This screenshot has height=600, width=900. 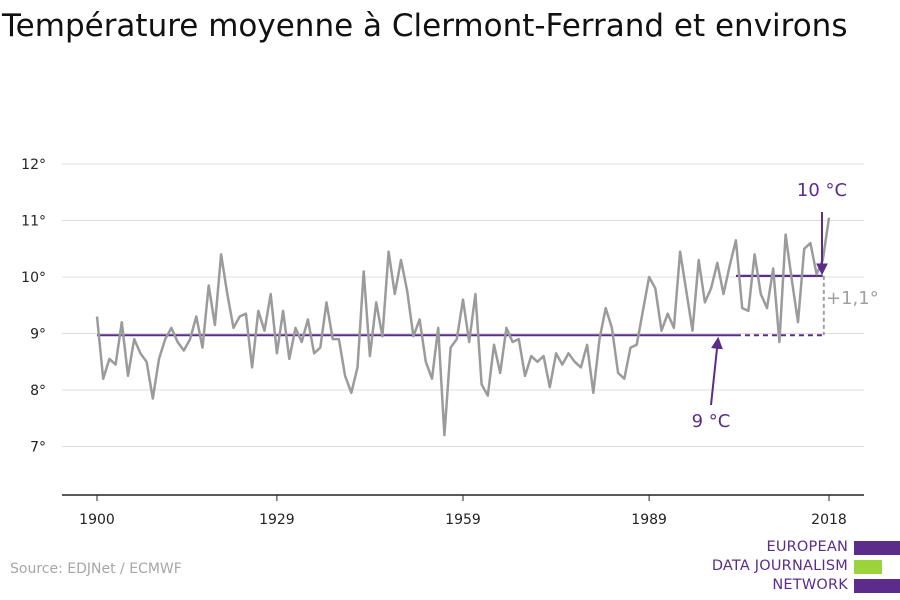 What do you see at coordinates (38, 335) in the screenshot?
I see `y-tick-label: 9°` at bounding box center [38, 335].